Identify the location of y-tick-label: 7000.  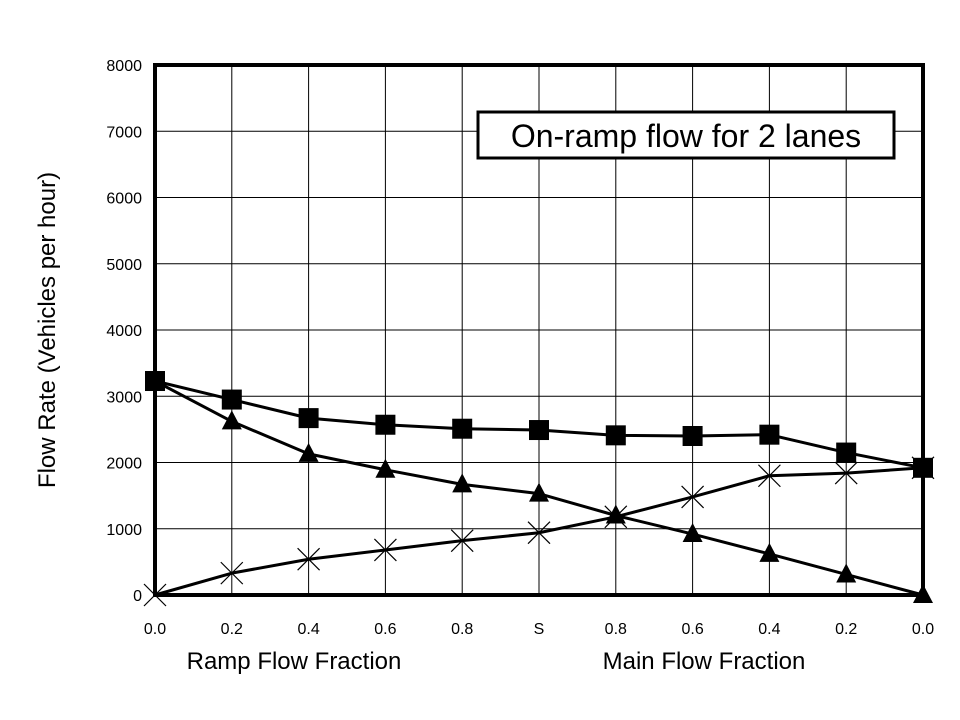
(124, 132).